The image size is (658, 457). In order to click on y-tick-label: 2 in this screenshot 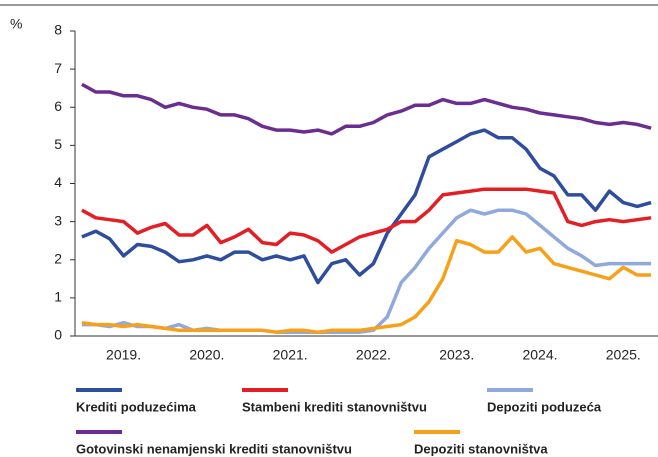, I will do `click(58, 258)`.